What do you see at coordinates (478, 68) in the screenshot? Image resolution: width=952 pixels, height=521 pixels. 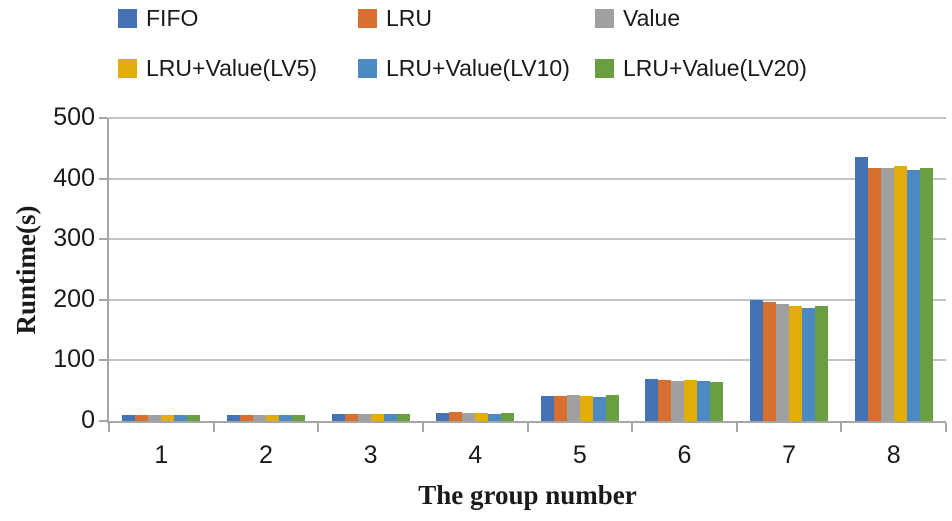 I see `legend-label: LRU+Value(LV10)` at bounding box center [478, 68].